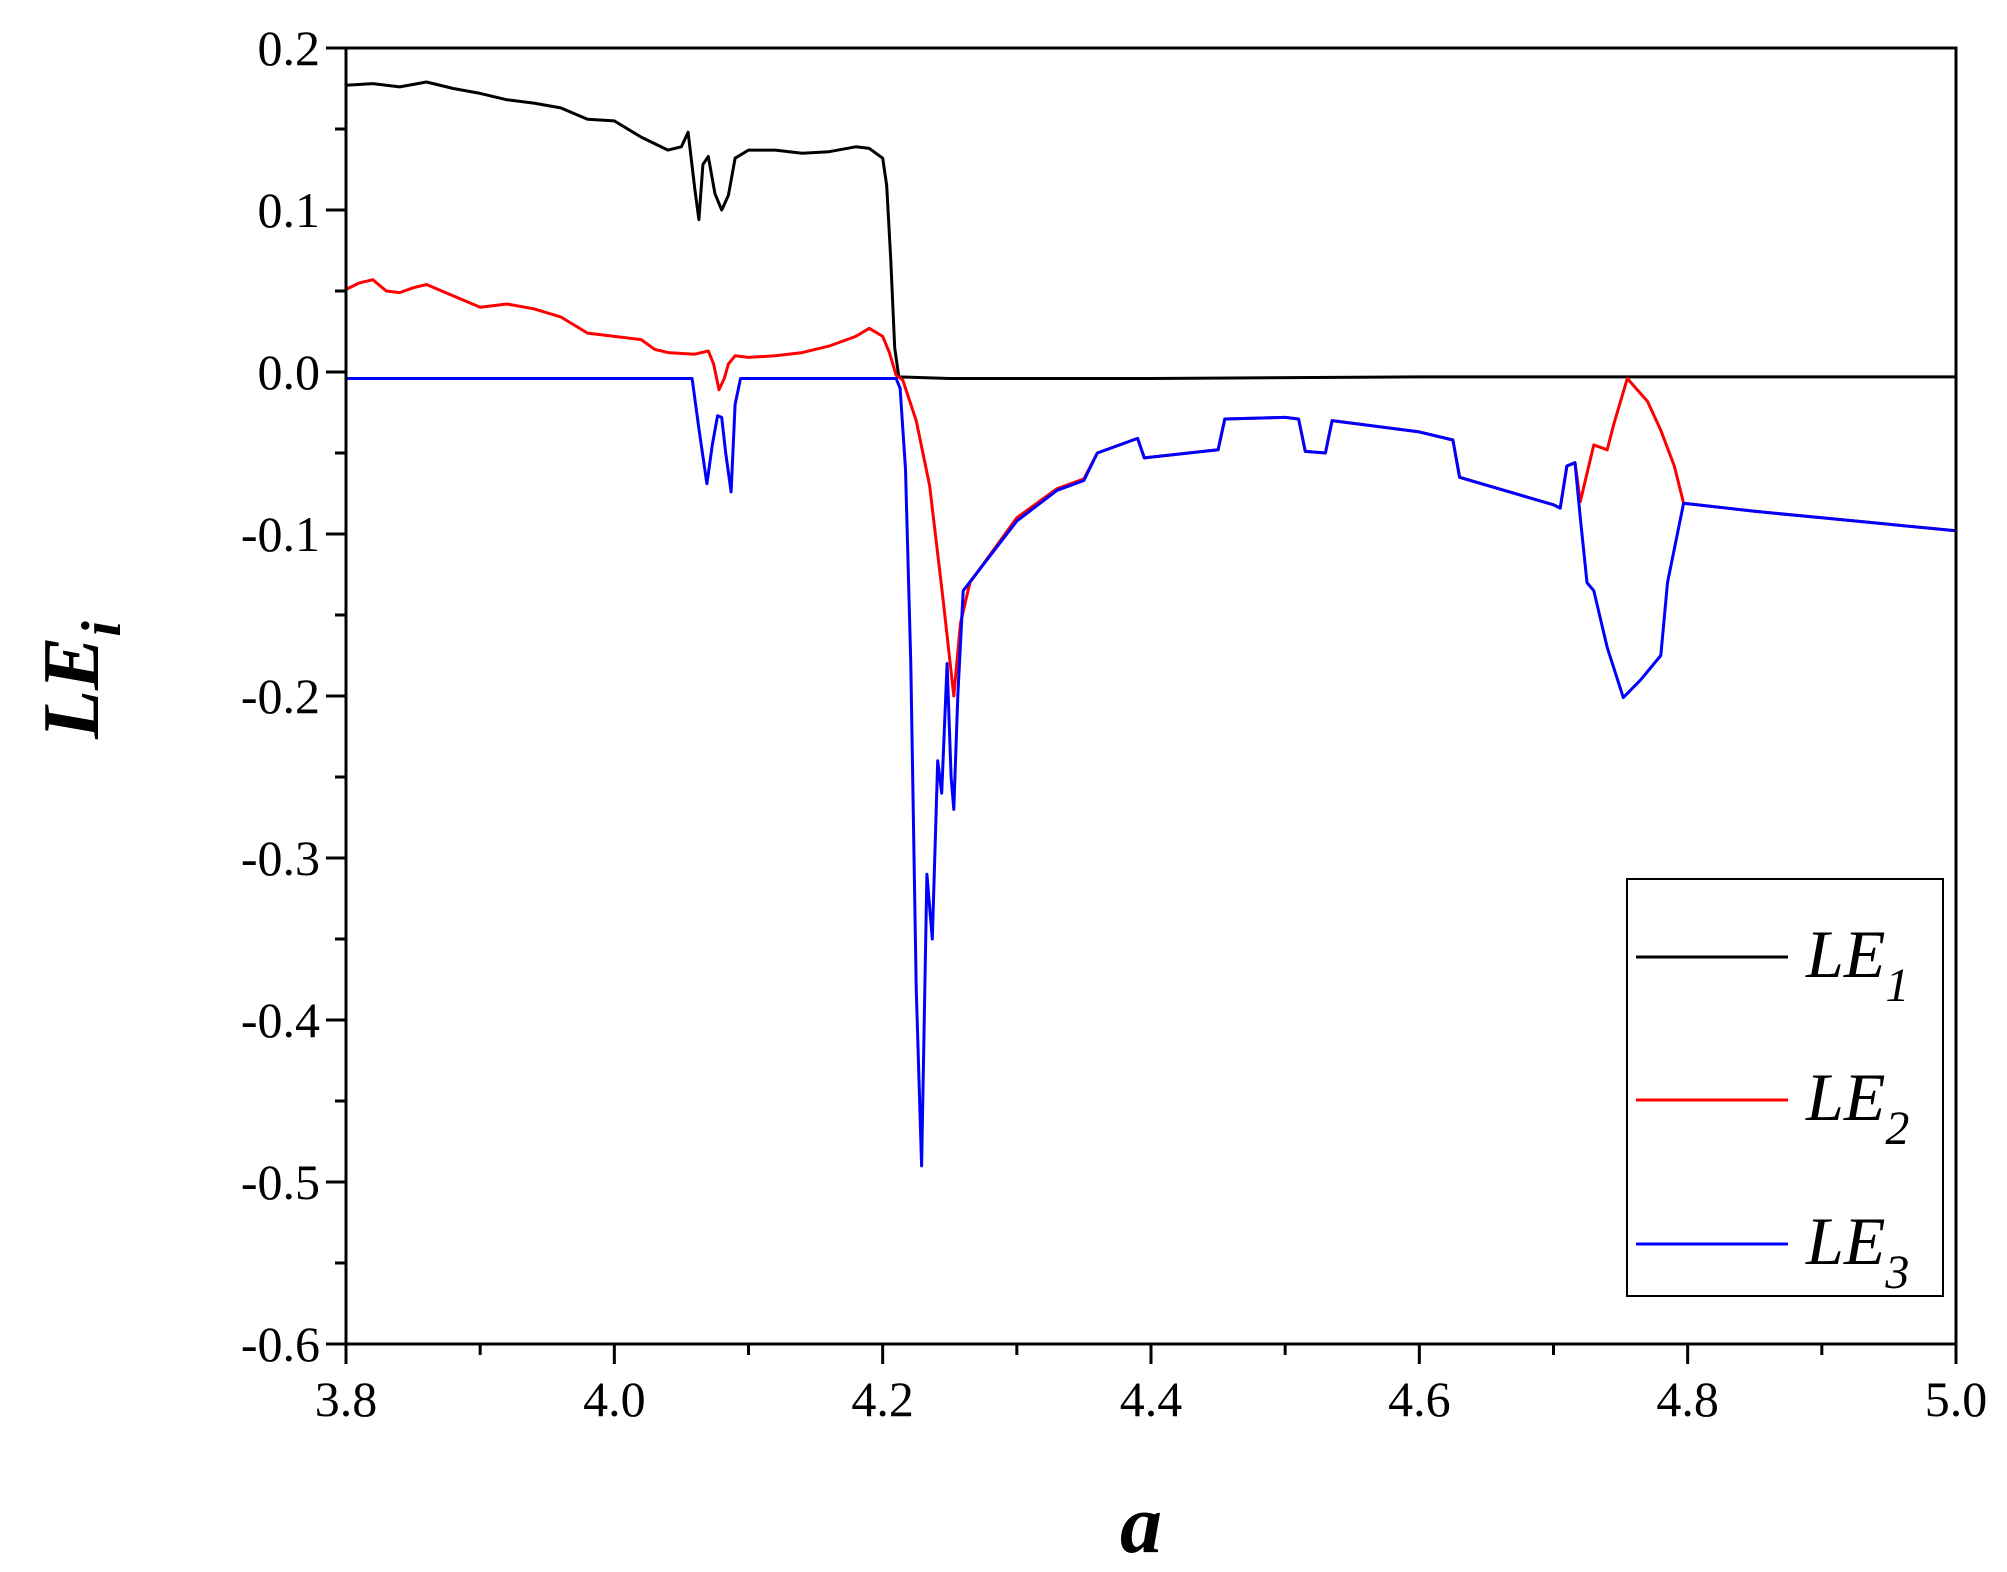  What do you see at coordinates (80, 680) in the screenshot?
I see `y-axis-title: LEi` at bounding box center [80, 680].